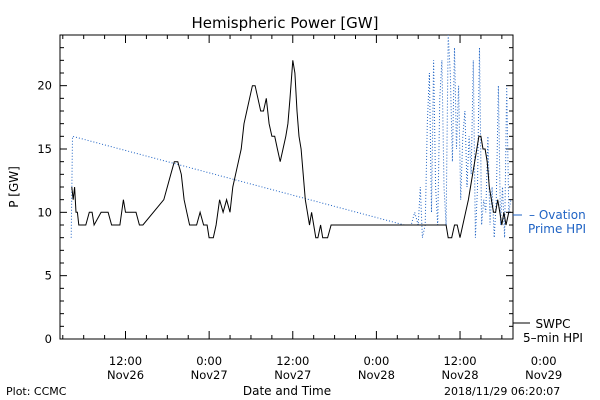  What do you see at coordinates (557, 229) in the screenshot?
I see `legend-ovation-line2: Prime HPI` at bounding box center [557, 229].